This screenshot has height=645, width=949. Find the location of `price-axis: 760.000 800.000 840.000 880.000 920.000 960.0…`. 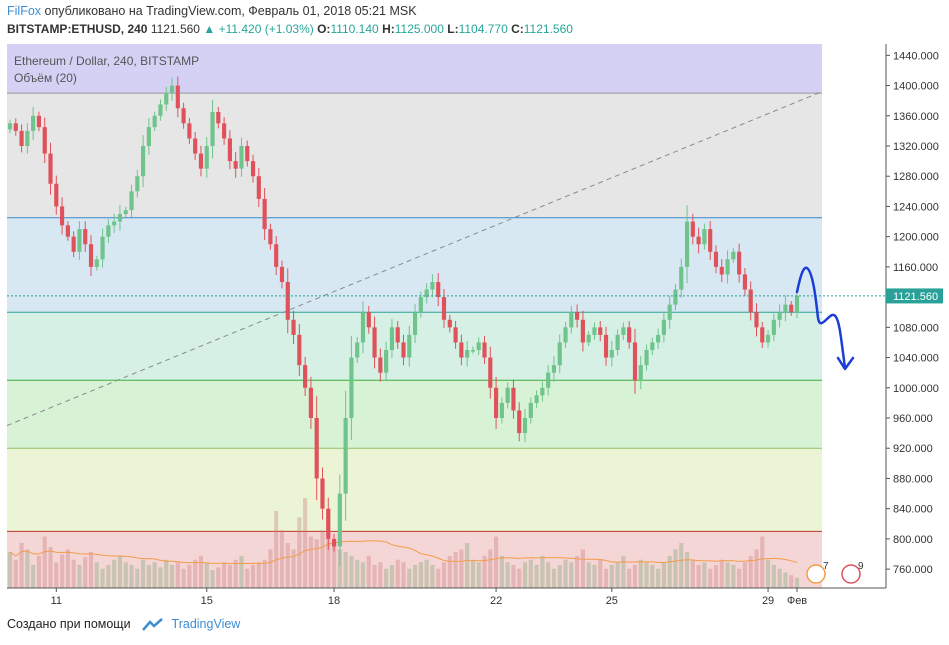

price-axis: 760.000 800.000 840.000 880.000 920.000 960.0… is located at coordinates (912, 313).